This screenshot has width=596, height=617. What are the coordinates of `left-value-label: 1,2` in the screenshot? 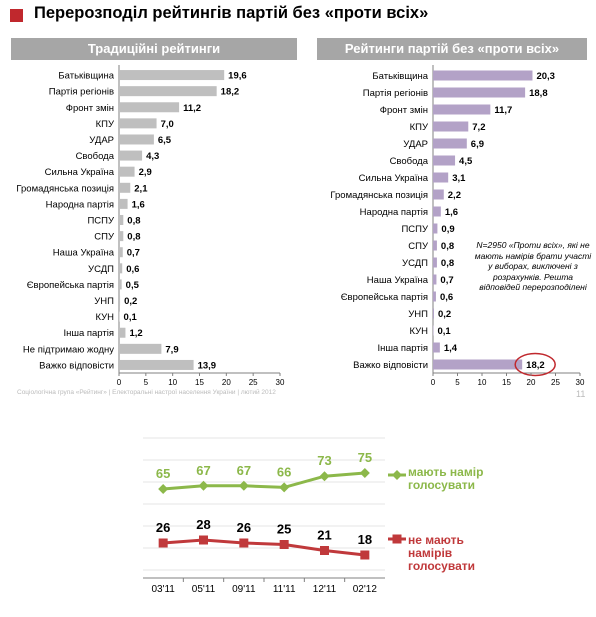 It's located at (135, 333).